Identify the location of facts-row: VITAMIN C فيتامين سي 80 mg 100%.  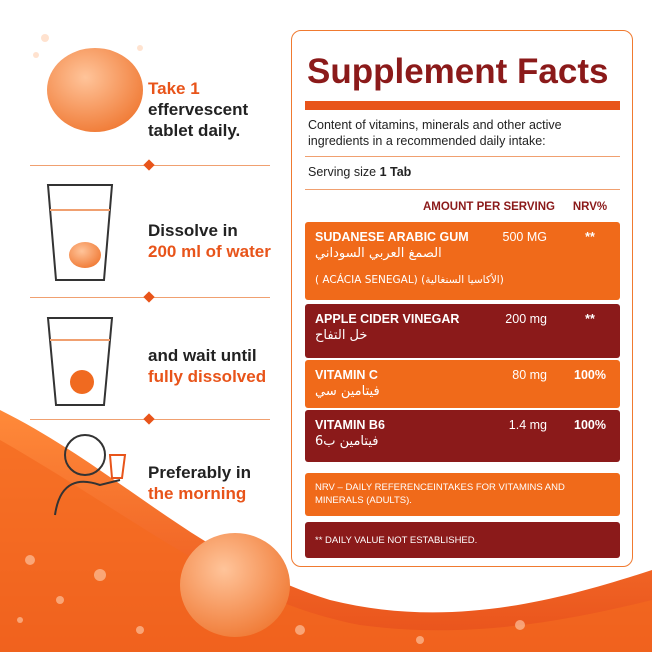
(462, 384).